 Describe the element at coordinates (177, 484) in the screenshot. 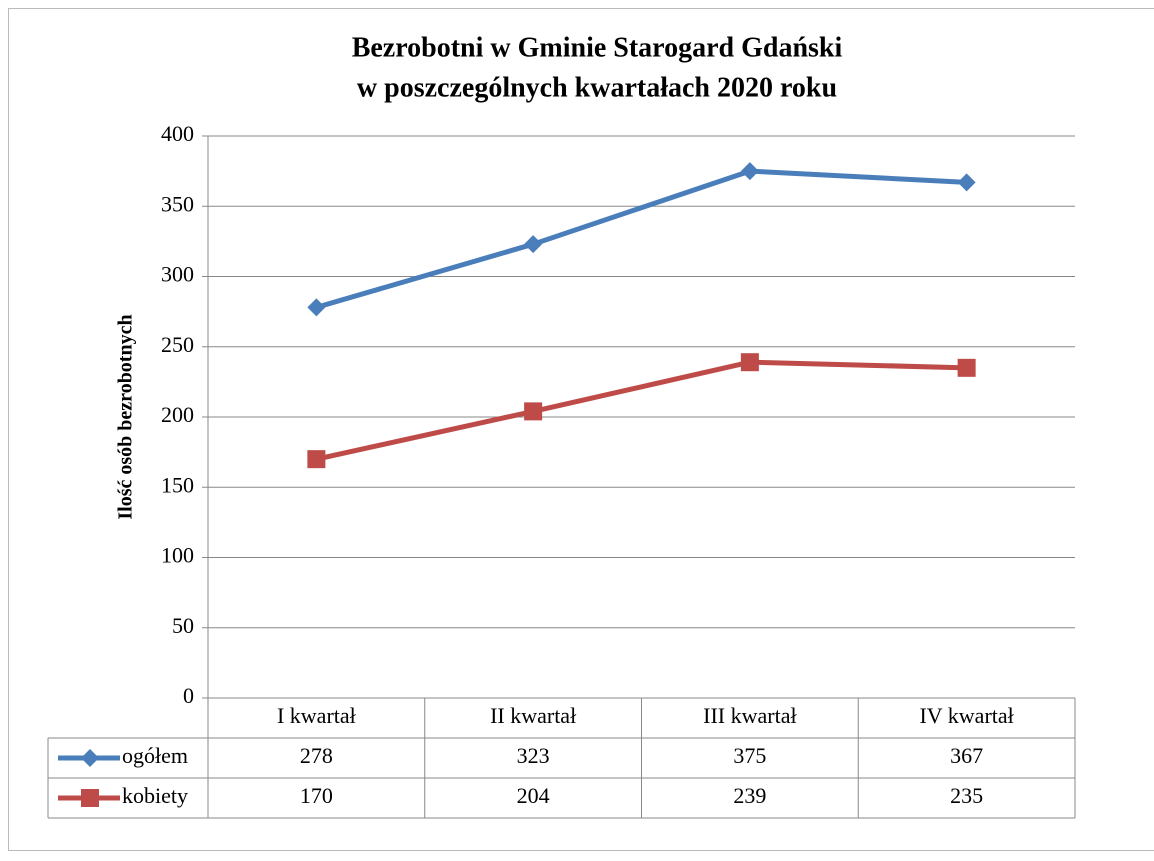

I see `y-tick-label: 150` at that location.